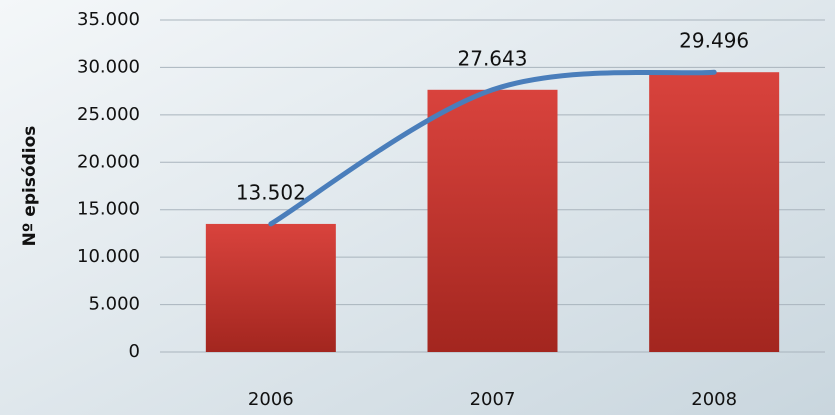  I want to click on x-tick-label: 2007, so click(493, 399).